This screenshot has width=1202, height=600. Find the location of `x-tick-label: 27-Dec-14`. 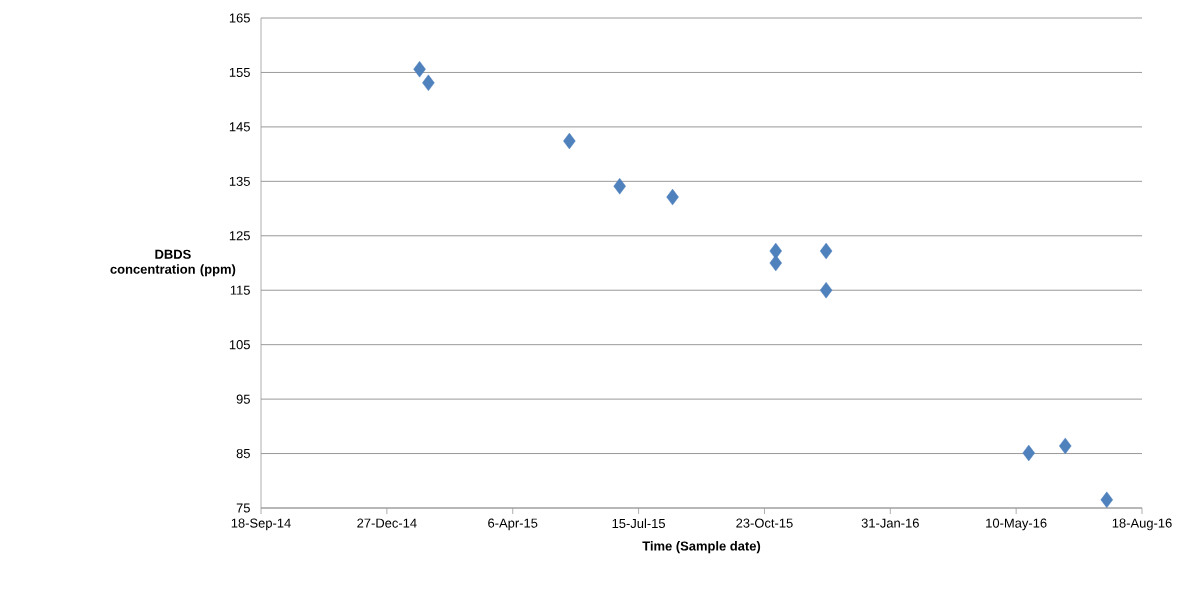

x-tick-label: 27-Dec-14 is located at coordinates (387, 523).